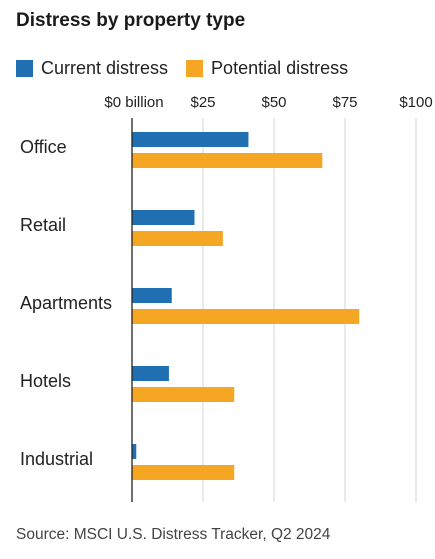  What do you see at coordinates (415, 102) in the screenshot?
I see `x-tick-label: $100` at bounding box center [415, 102].